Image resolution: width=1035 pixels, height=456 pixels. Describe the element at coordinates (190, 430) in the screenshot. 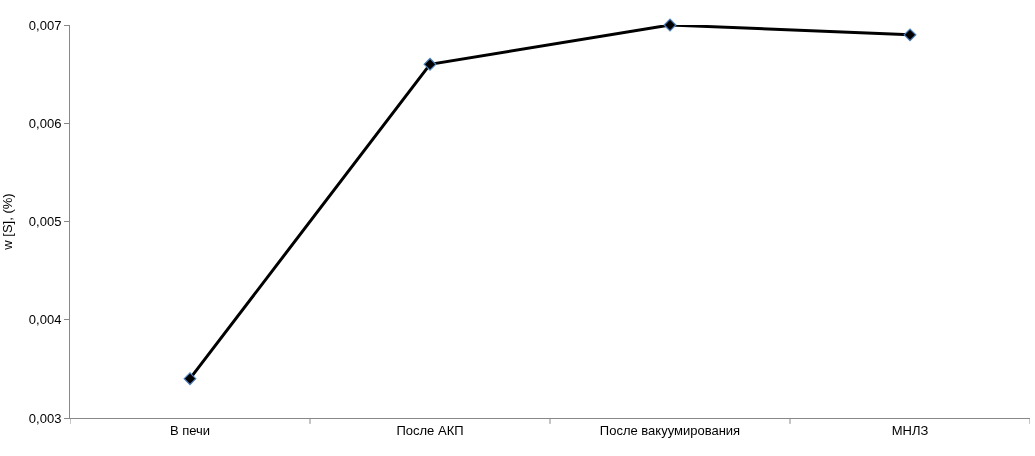

I see `x-tick-label: В печи` at that location.